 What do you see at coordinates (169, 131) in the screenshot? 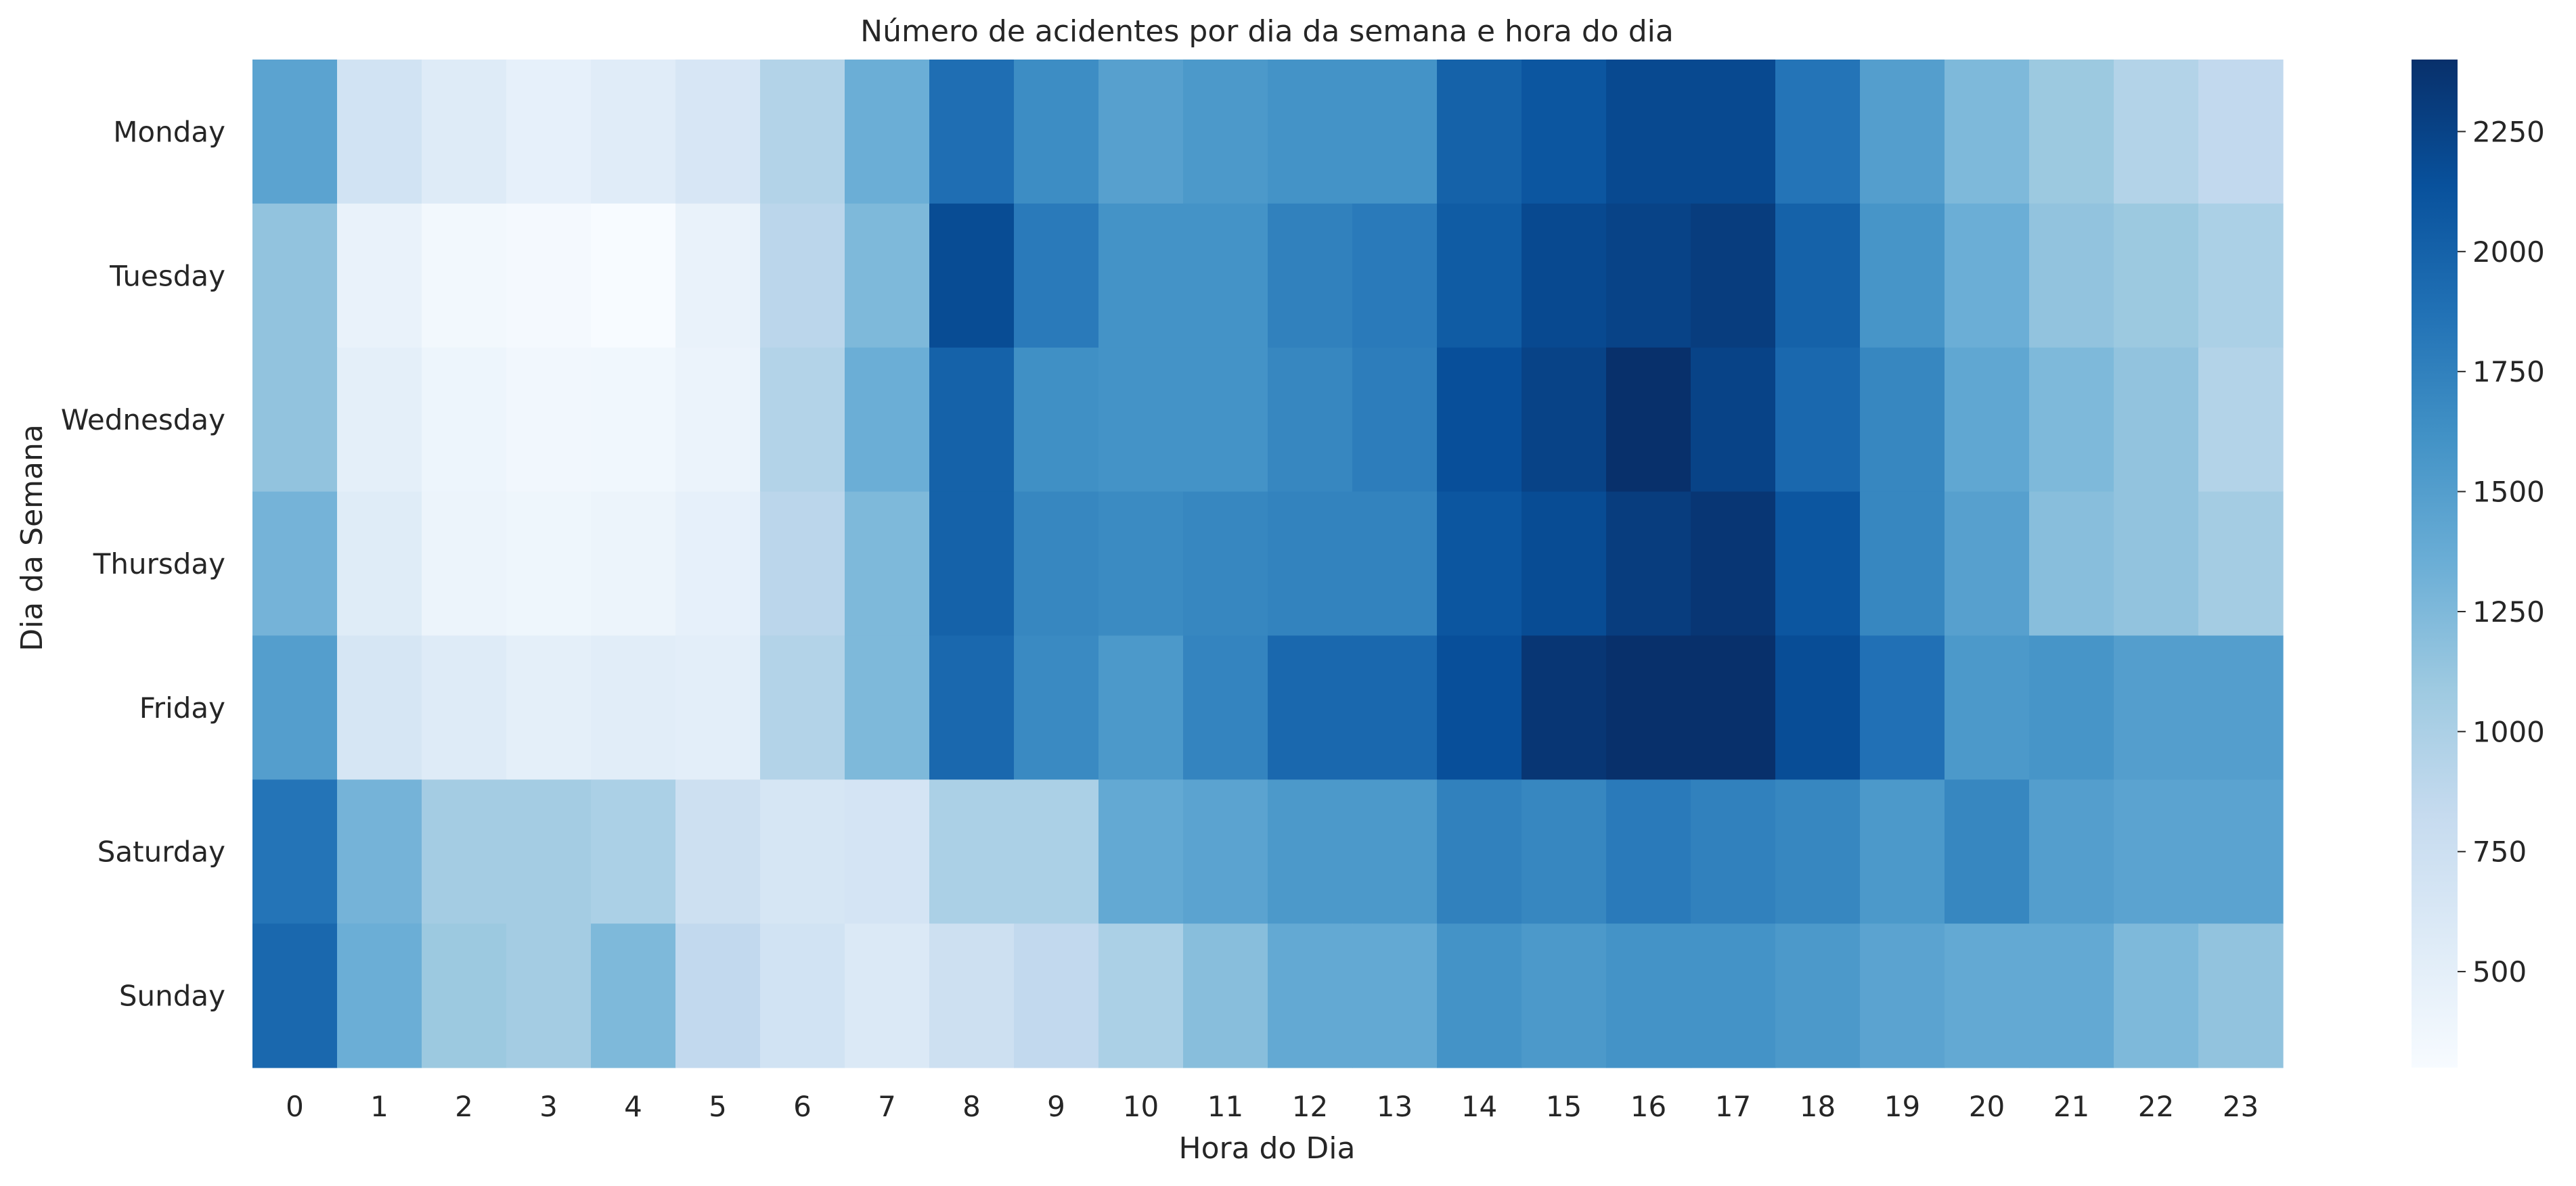
I see `y-tick-label: Monday` at bounding box center [169, 131].